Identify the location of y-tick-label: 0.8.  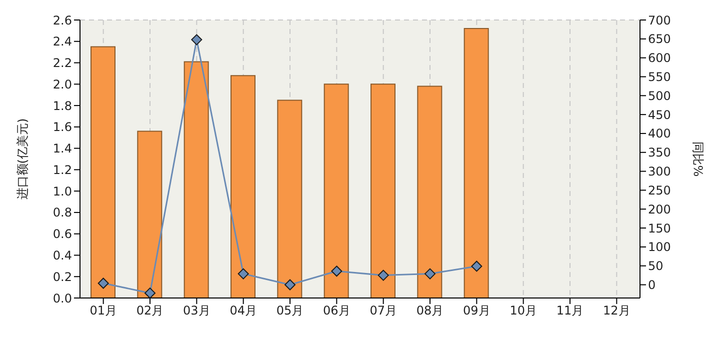
(62, 213).